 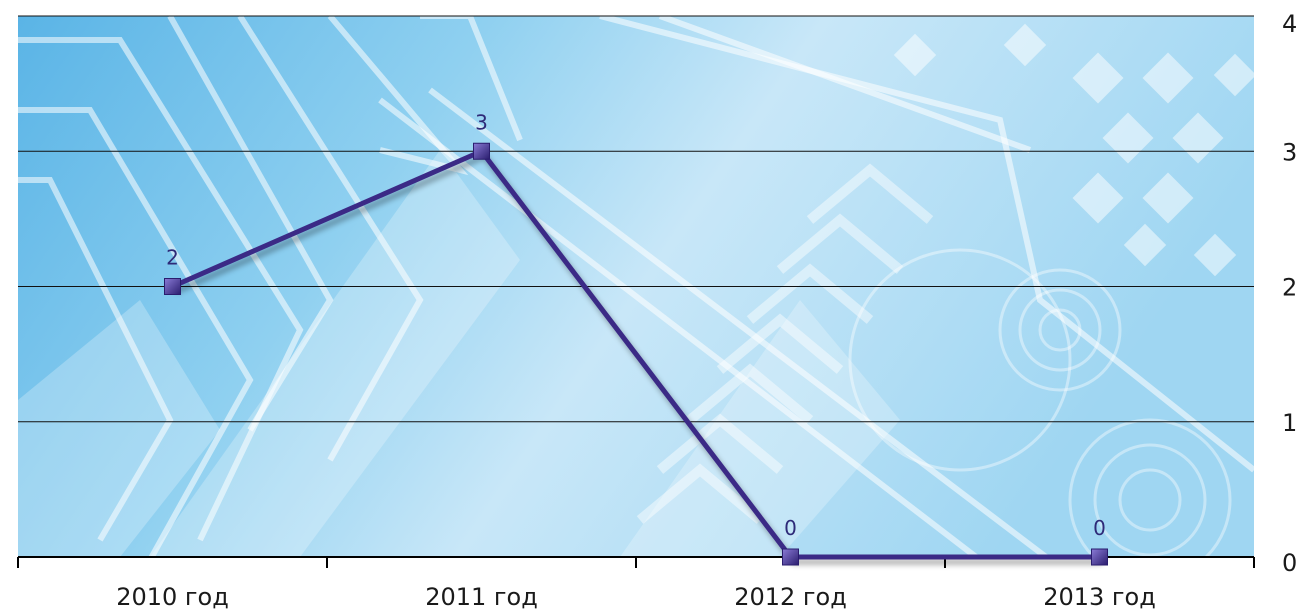 I want to click on y-tick-label: 2, so click(x=1289, y=288).